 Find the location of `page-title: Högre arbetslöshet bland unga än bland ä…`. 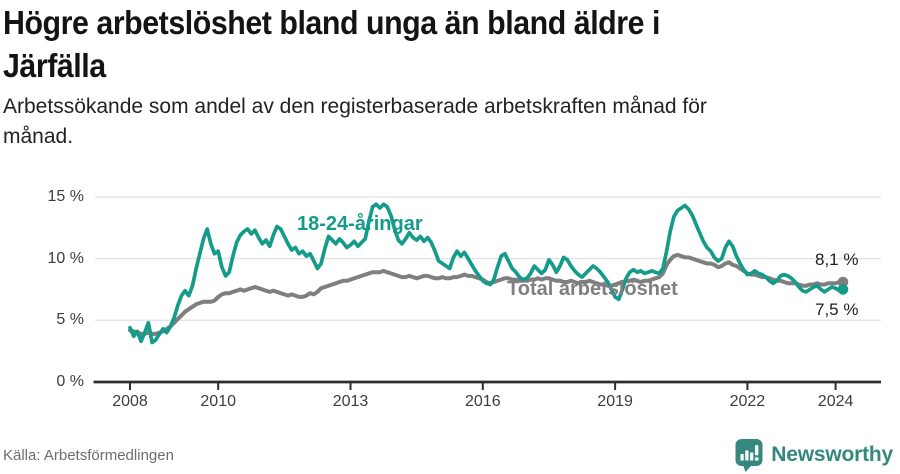

page-title: Högre arbetslöshet bland unga än bland ä… is located at coordinates (331, 45).